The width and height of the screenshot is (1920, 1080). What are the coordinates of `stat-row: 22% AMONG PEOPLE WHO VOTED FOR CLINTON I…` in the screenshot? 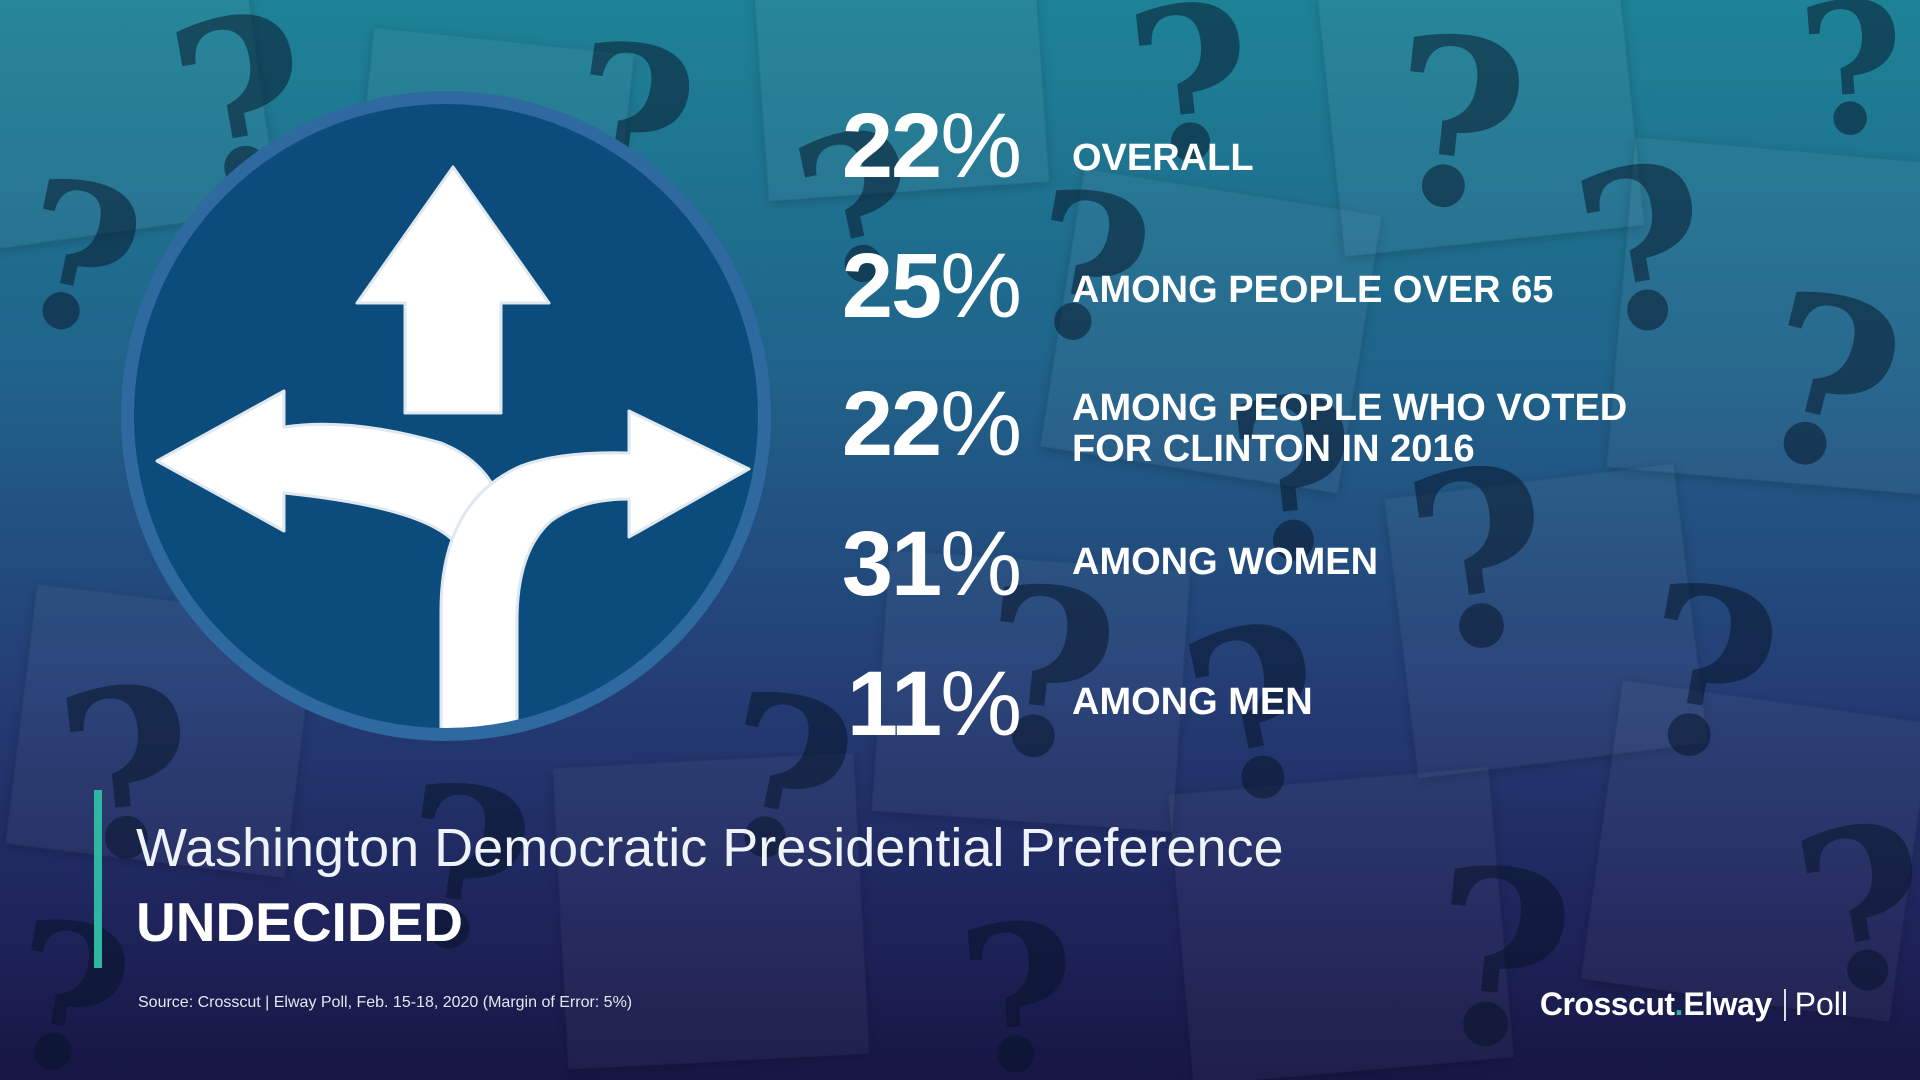 It's located at (1280, 433).